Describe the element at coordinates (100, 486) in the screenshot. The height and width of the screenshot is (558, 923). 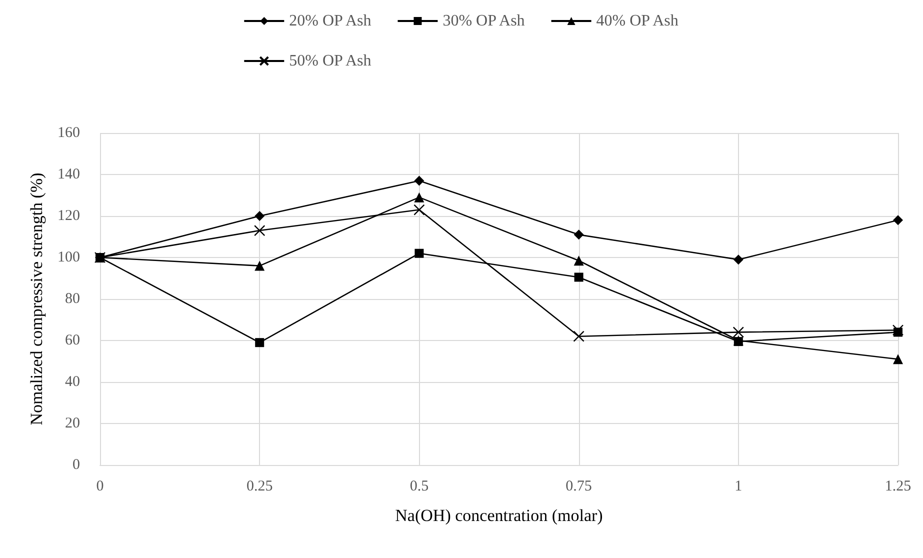
I see `x-tick-label: 0` at that location.